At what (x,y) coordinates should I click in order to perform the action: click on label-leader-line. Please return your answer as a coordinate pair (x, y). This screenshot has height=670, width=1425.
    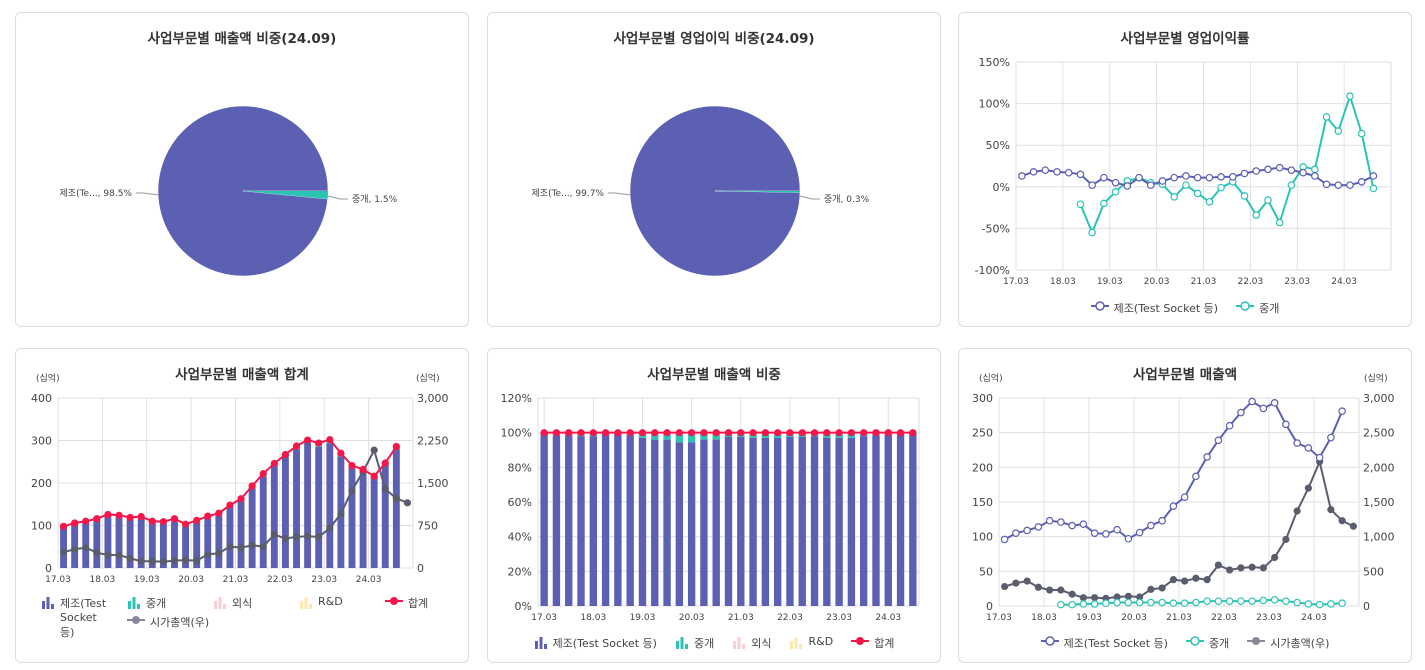
    Looking at the image, I should click on (337, 197).